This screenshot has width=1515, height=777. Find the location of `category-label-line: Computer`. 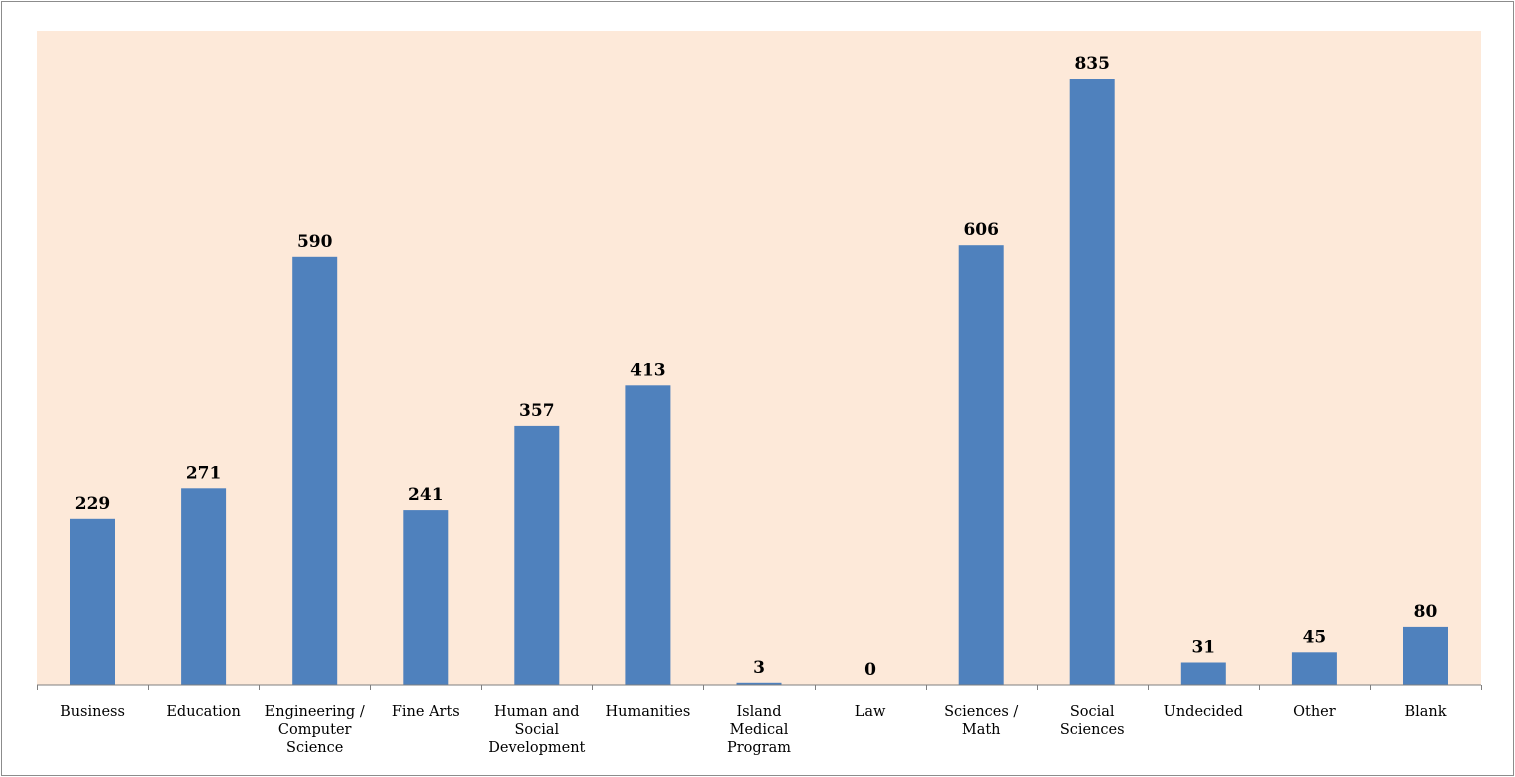

category-label-line: Computer is located at coordinates (315, 730).